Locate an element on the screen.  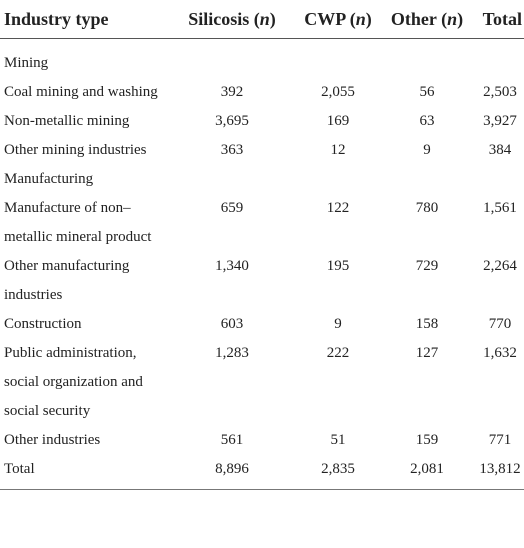
header-silicosis: Silicosis (n) is located at coordinates (232, 19).